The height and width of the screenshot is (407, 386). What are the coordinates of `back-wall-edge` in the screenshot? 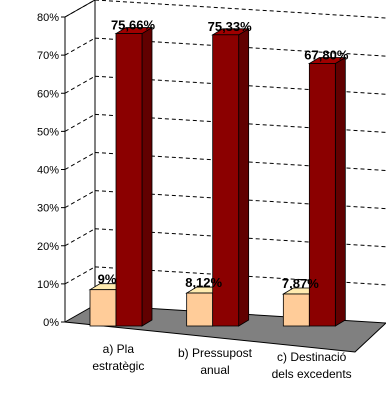 It's located at (80, 152).